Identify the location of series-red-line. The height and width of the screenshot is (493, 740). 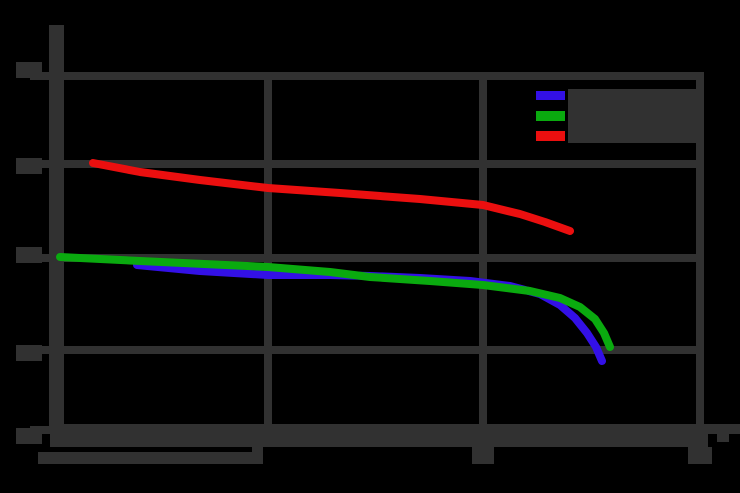
(331, 197).